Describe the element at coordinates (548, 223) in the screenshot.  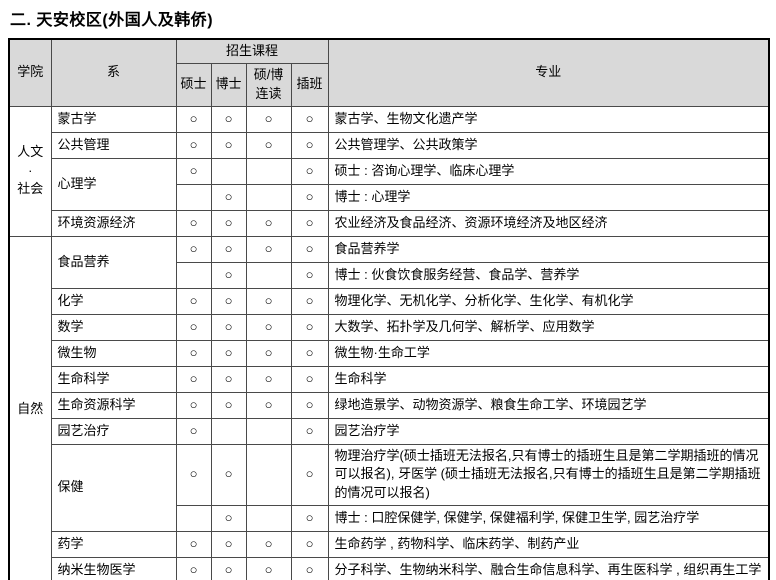
I see `major-cell: 农业经济及食品经济、资源环境经济及地区经济` at that location.